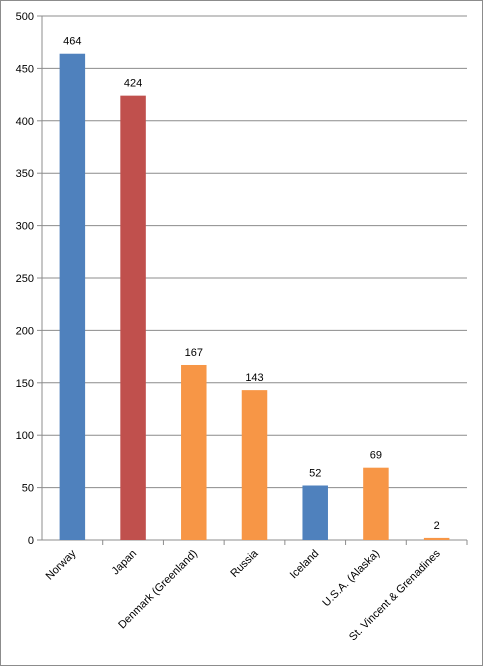 Image resolution: width=483 pixels, height=666 pixels. Describe the element at coordinates (31, 541) in the screenshot. I see `y-tick-label: 0` at that location.